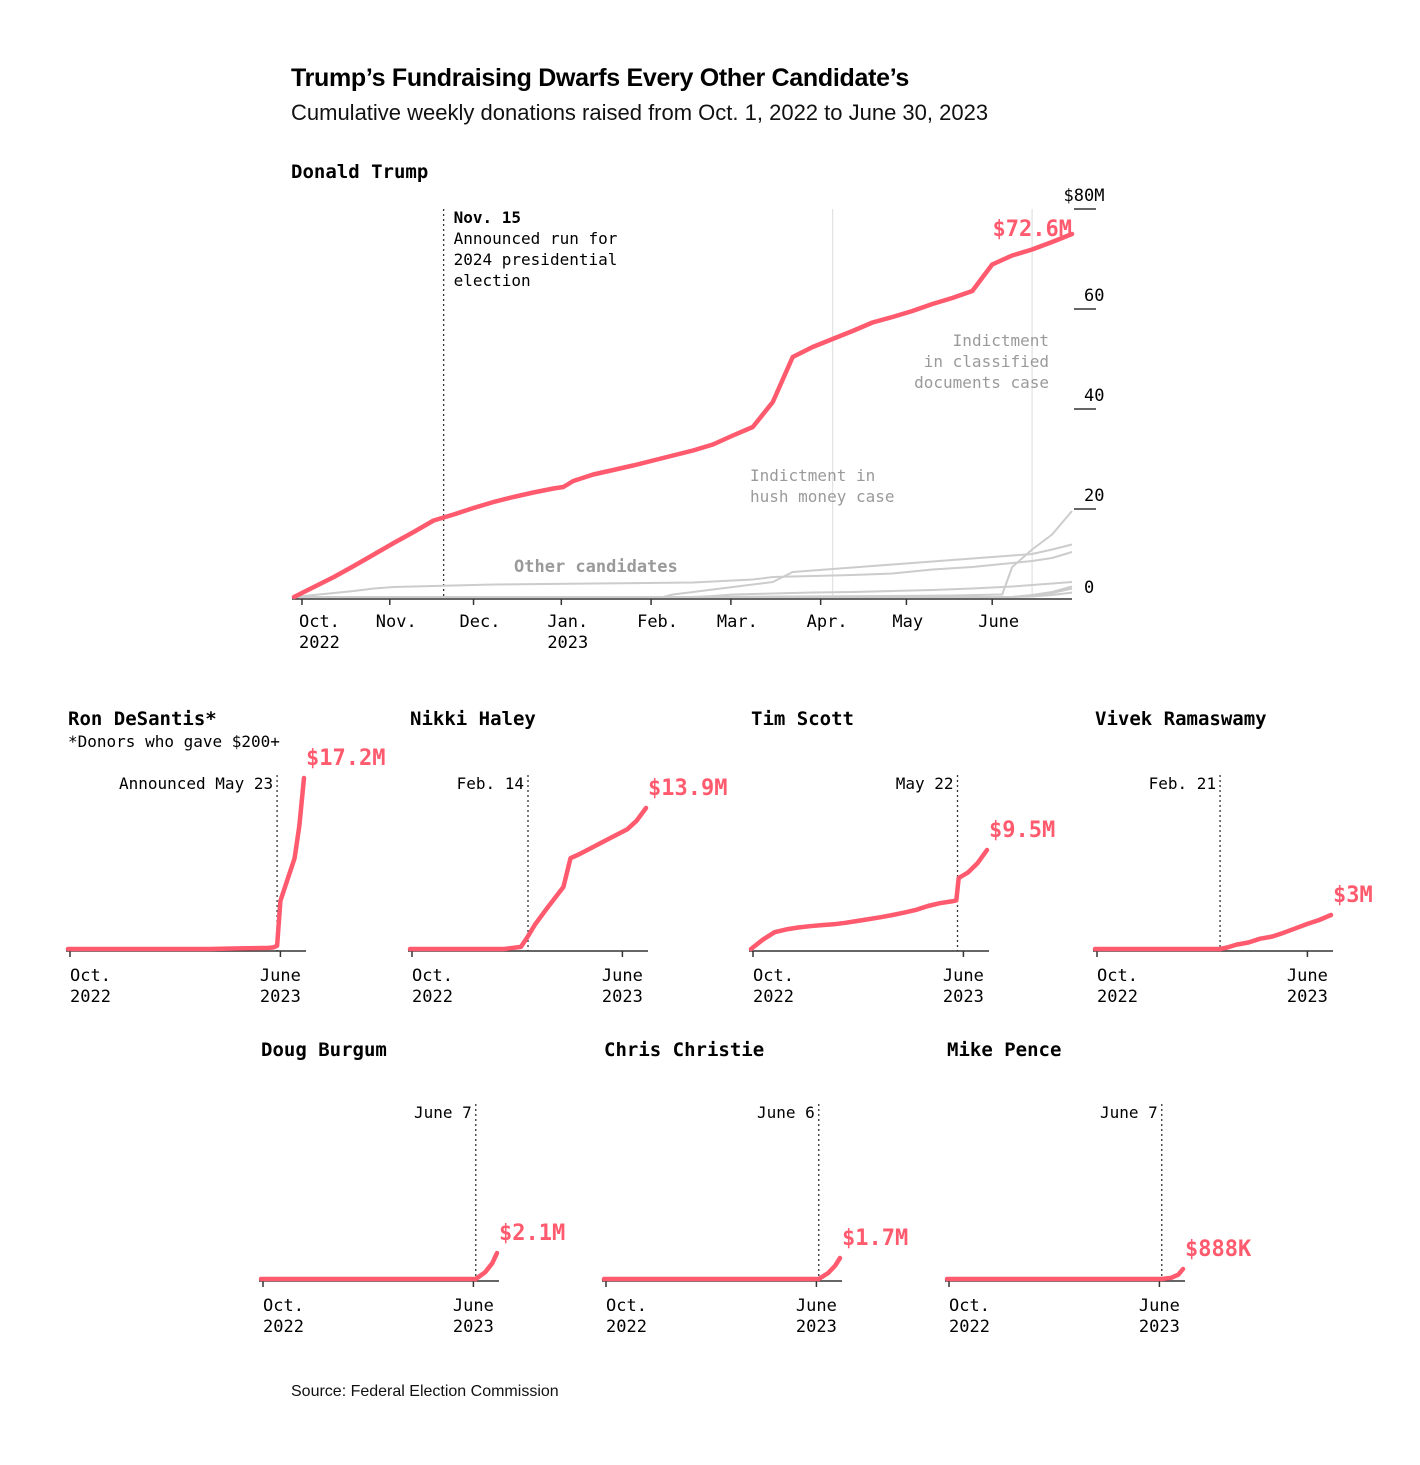 The width and height of the screenshot is (1420, 1465). What do you see at coordinates (324, 1050) in the screenshot?
I see `panel-title: Doug Burgum` at bounding box center [324, 1050].